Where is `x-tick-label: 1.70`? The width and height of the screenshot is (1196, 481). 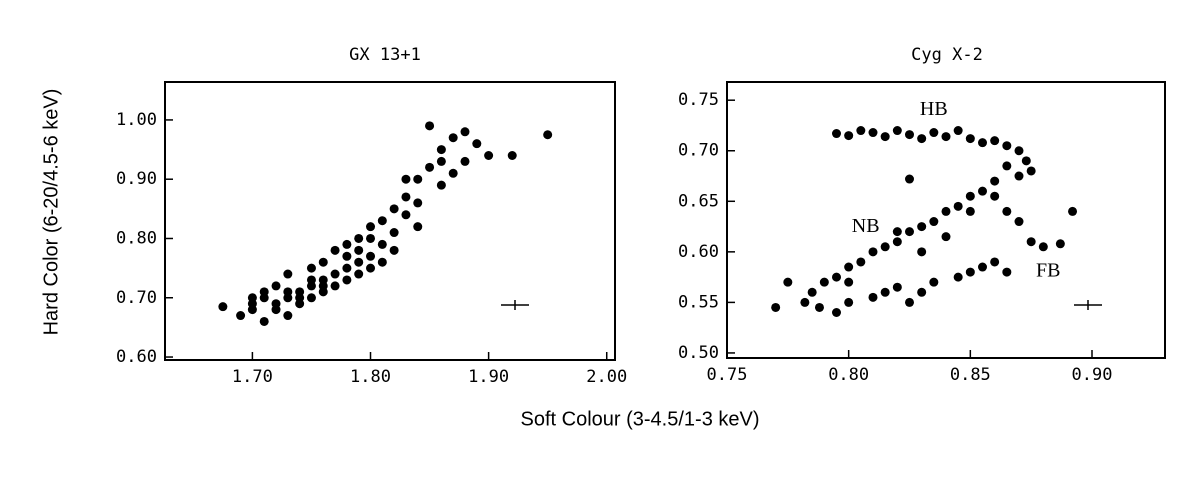
x-tick-label: 1.70 is located at coordinates (252, 377).